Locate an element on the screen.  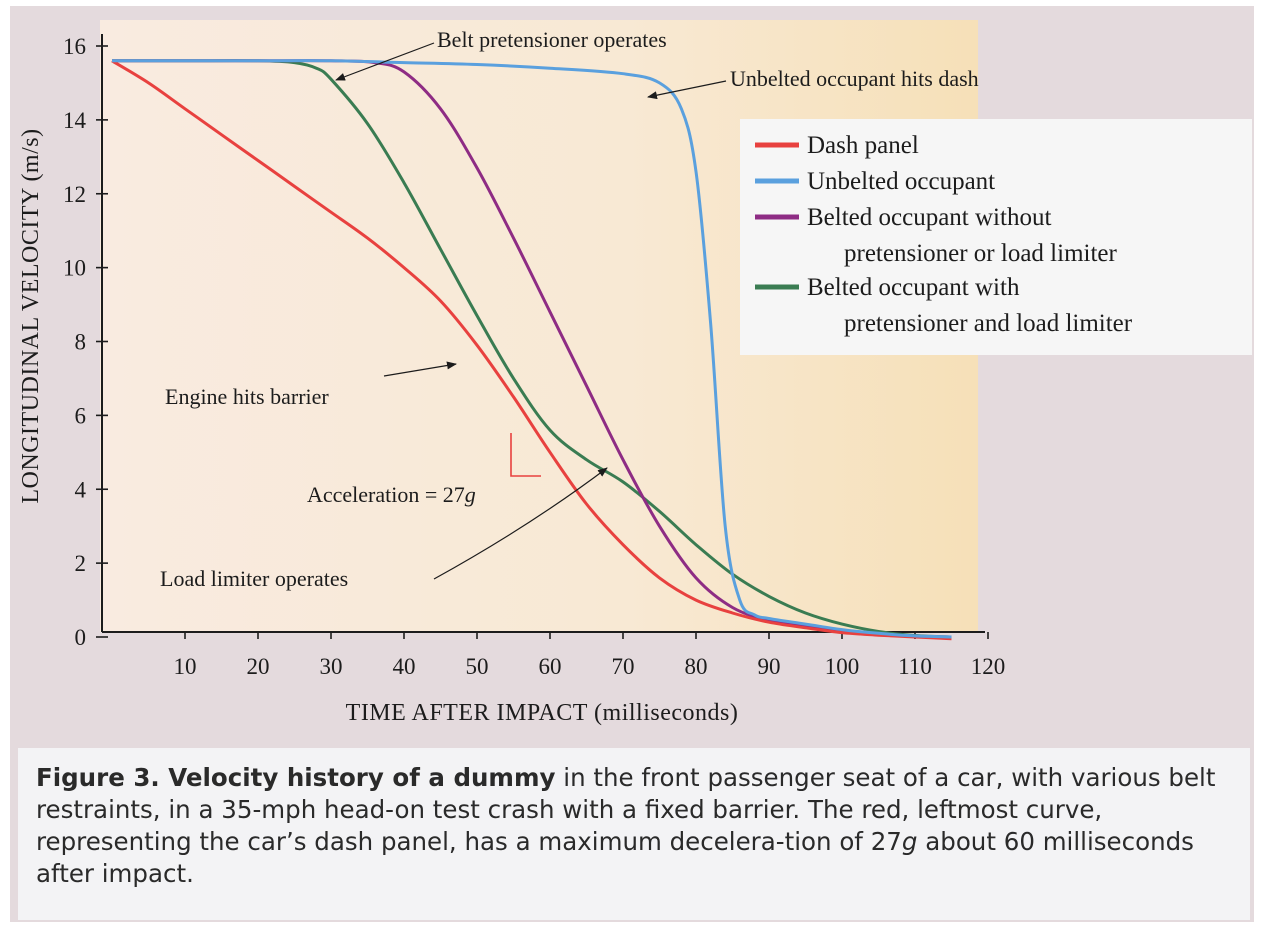
annotation-load-limiter: Load limiter operates is located at coordinates (254, 578).